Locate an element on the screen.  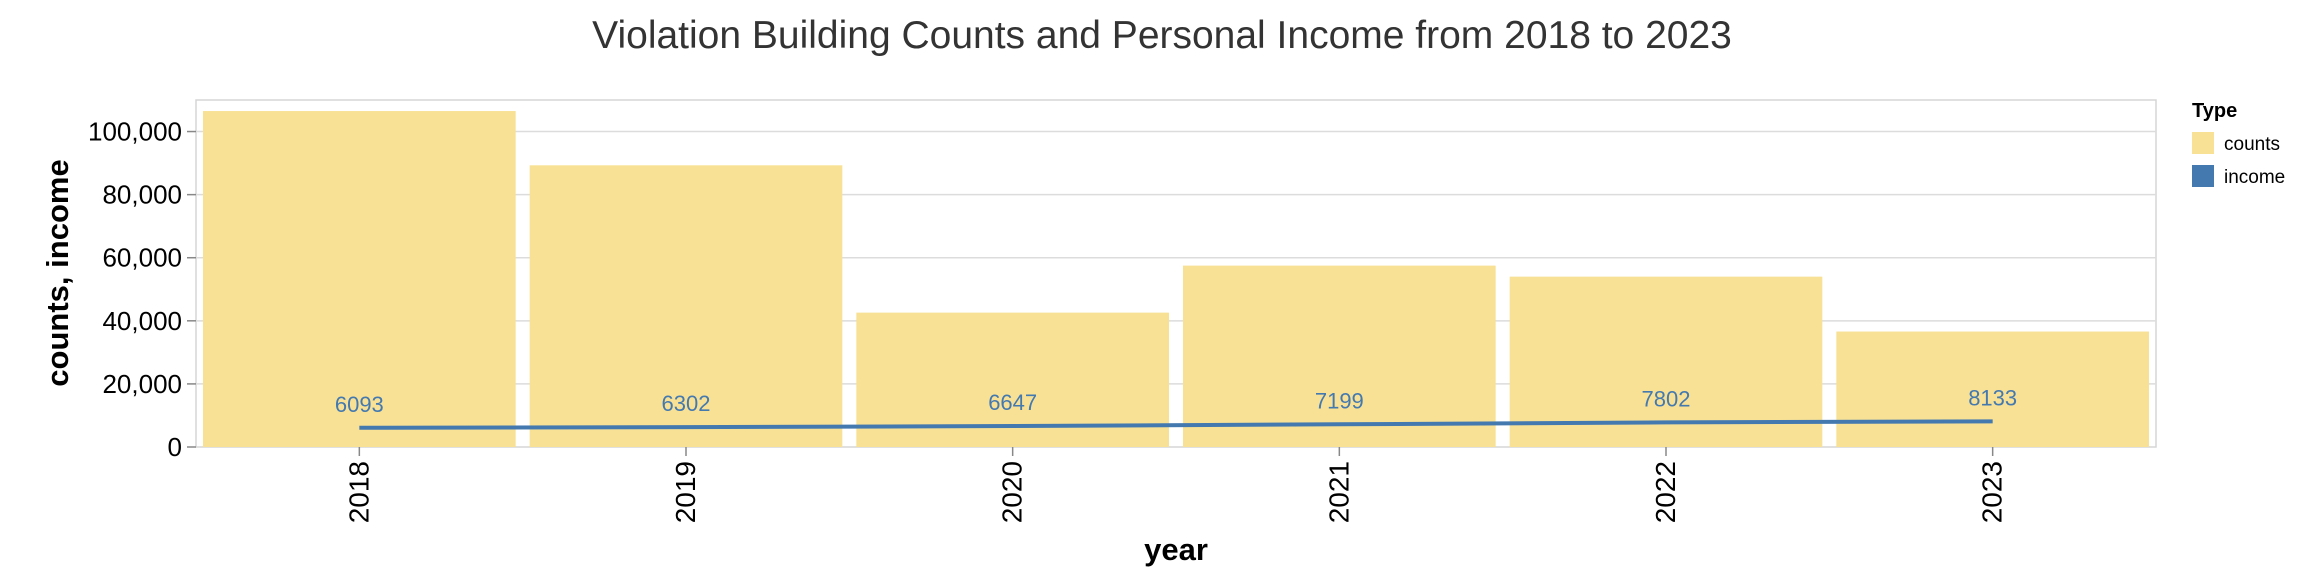
legend-label-income: income is located at coordinates (2254, 177).